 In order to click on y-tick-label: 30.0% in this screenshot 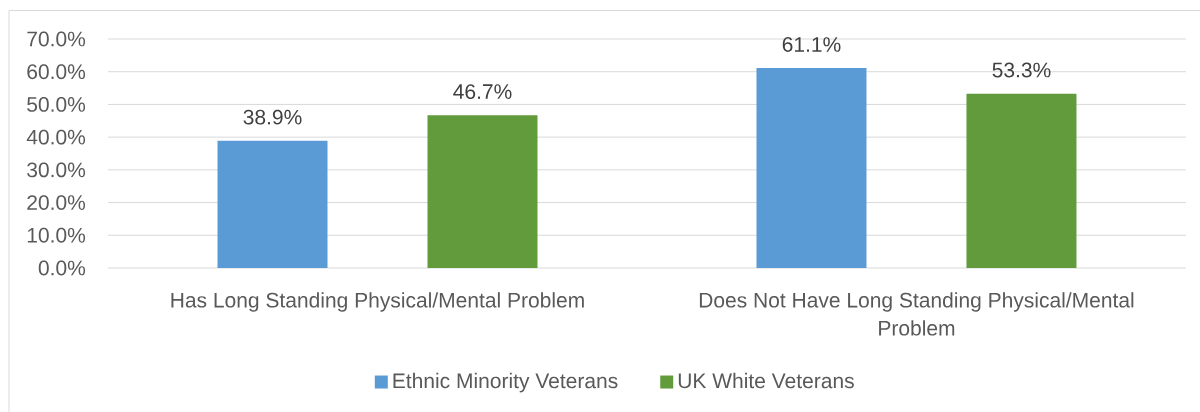, I will do `click(56, 170)`.